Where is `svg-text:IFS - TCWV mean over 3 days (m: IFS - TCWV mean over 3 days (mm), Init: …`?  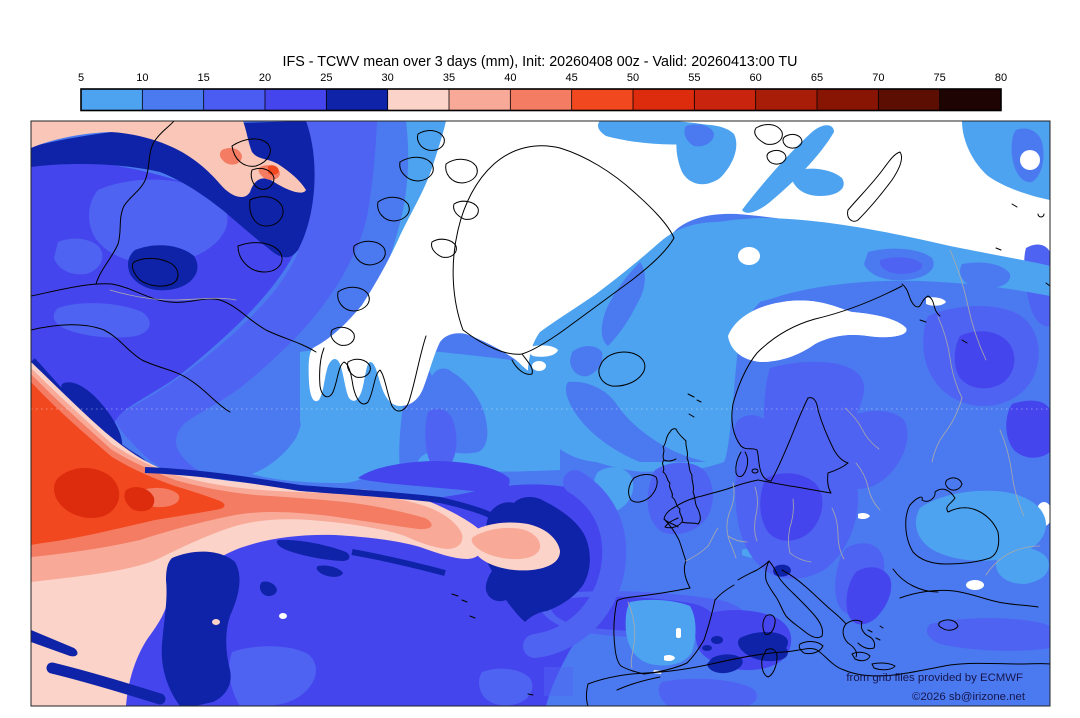 svg-text:IFS - TCWV mean over 3 days (m: IFS - TCWV mean over 3 days (mm), Init: … is located at coordinates (540, 62).